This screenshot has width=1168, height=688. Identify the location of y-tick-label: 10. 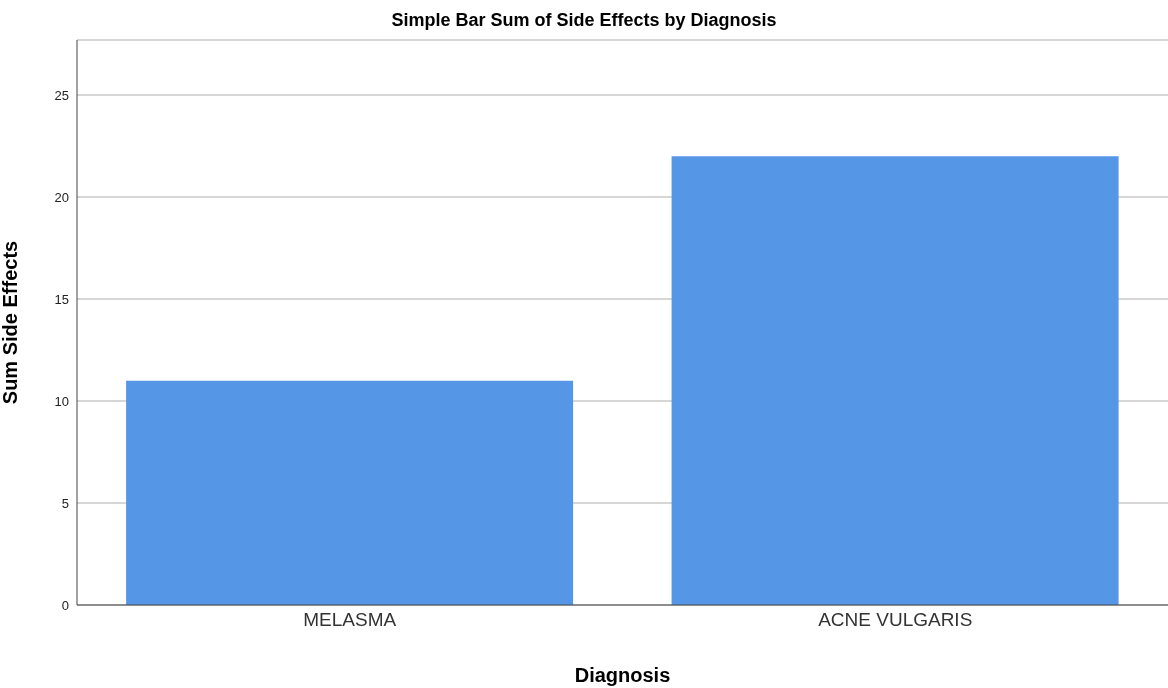
(61, 401).